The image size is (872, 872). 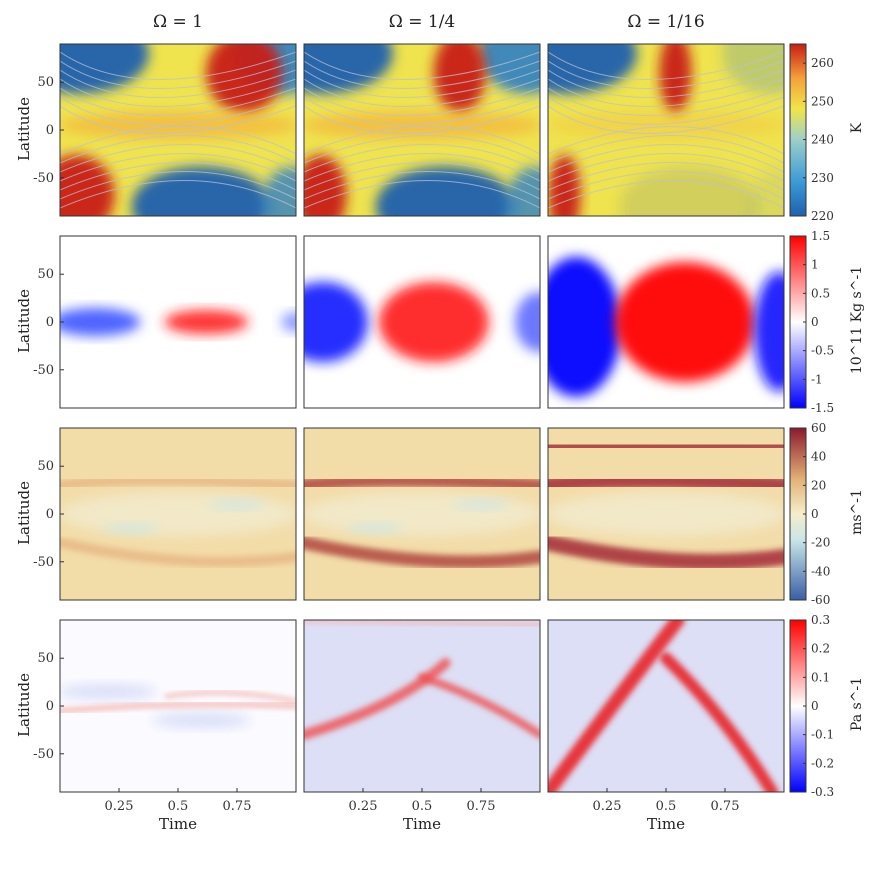 I want to click on colorbar-label: ms^-1, so click(x=857, y=512).